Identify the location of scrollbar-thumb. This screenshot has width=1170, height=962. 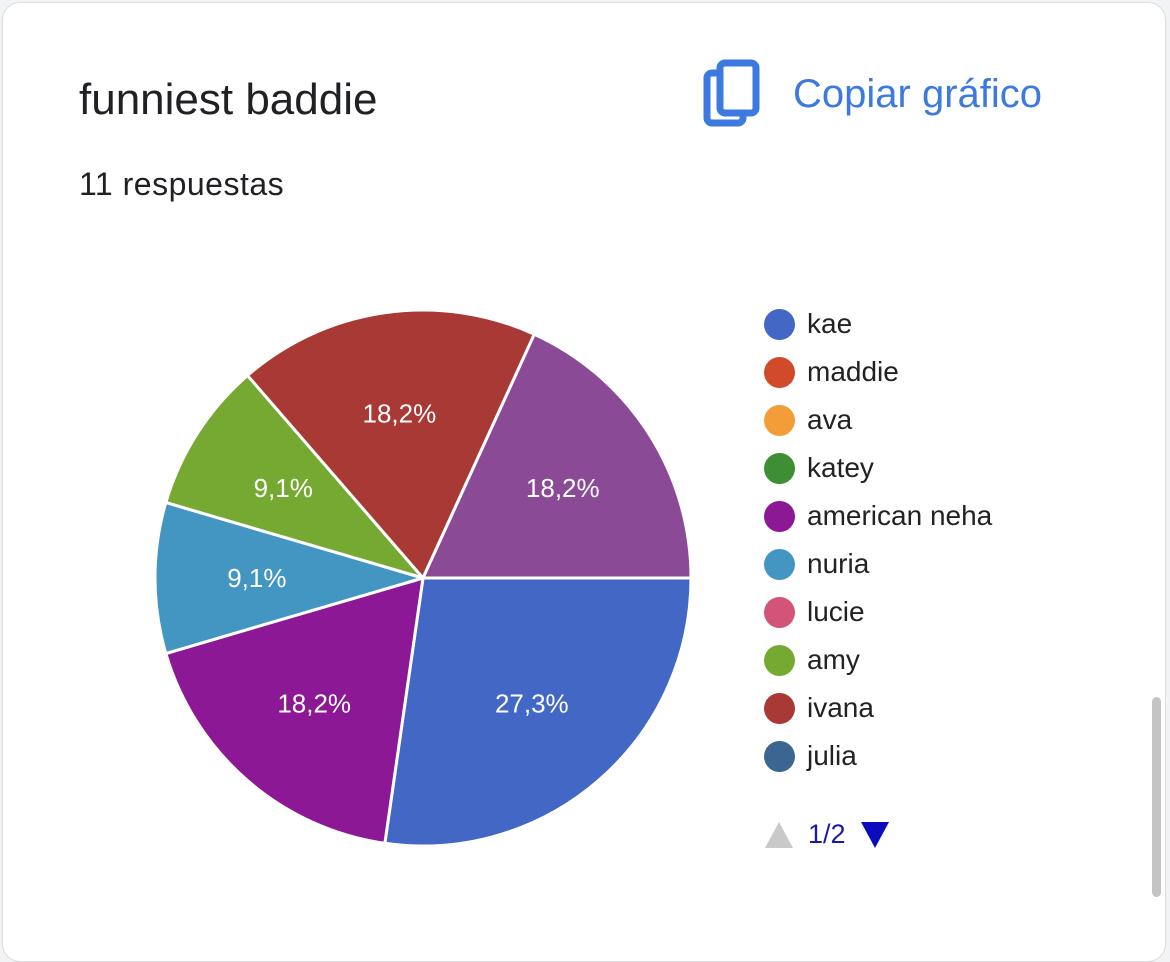
(1156, 797).